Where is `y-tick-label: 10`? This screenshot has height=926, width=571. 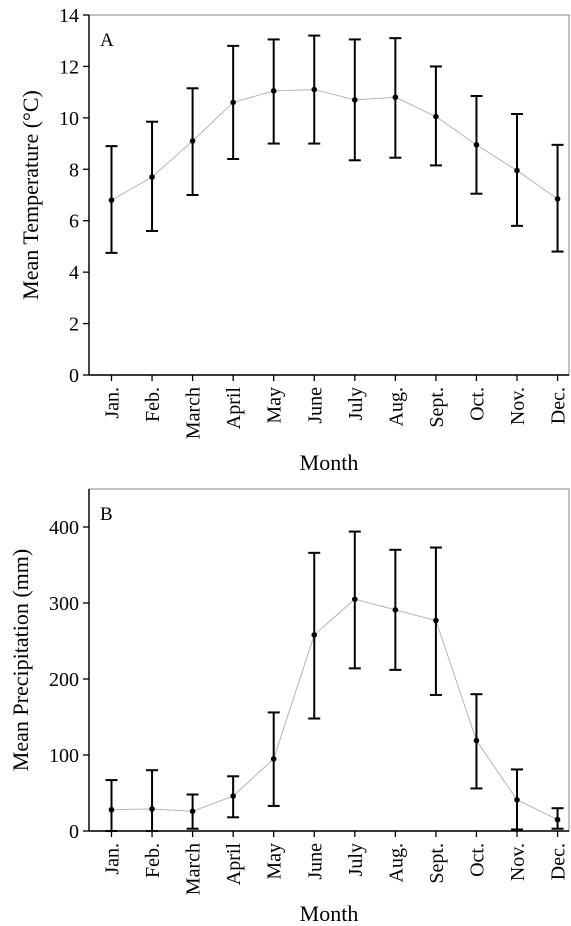 y-tick-label: 10 is located at coordinates (69, 119).